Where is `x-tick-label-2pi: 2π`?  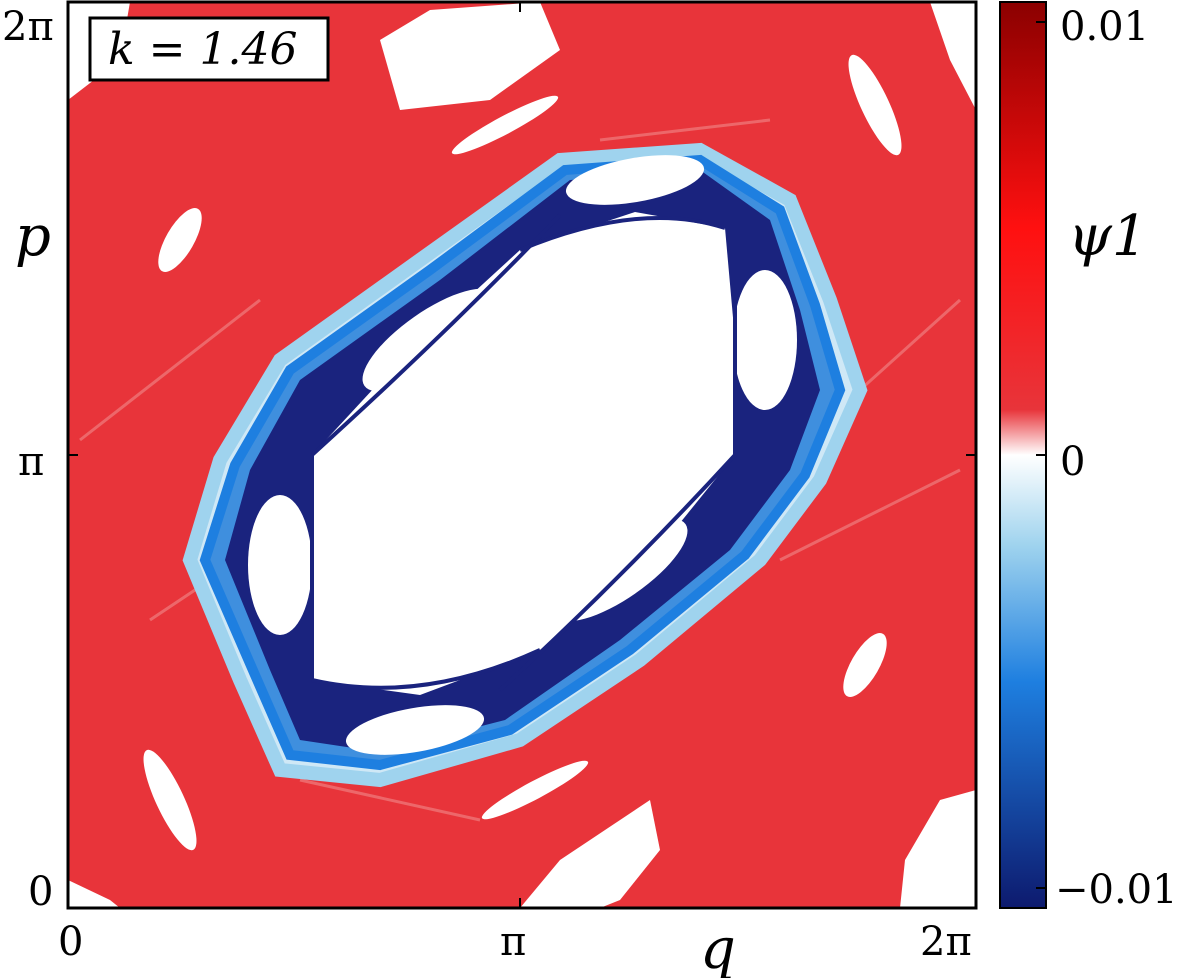 x-tick-label-2pi: 2π is located at coordinates (946, 942).